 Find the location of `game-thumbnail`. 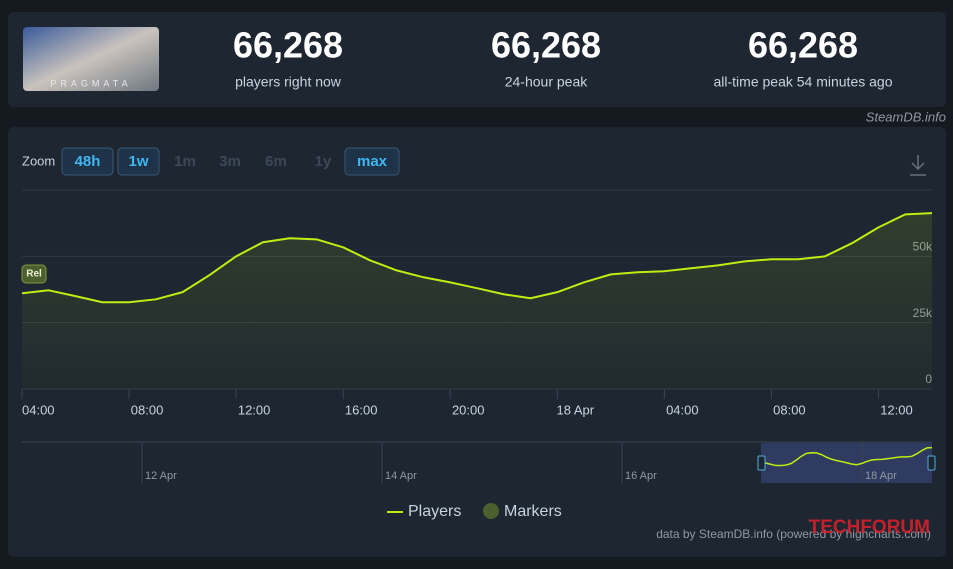

game-thumbnail is located at coordinates (91, 59).